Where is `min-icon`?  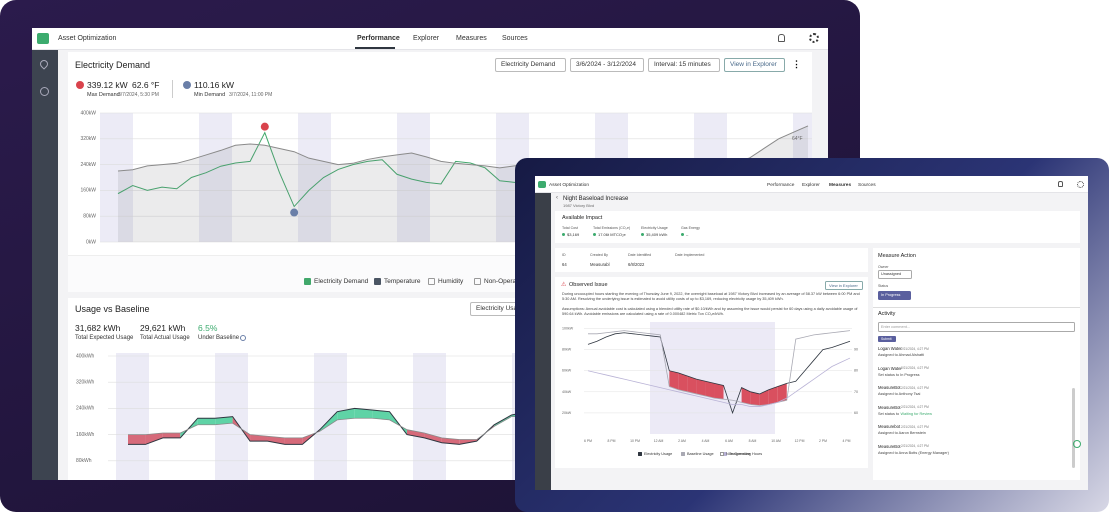 min-icon is located at coordinates (187, 85).